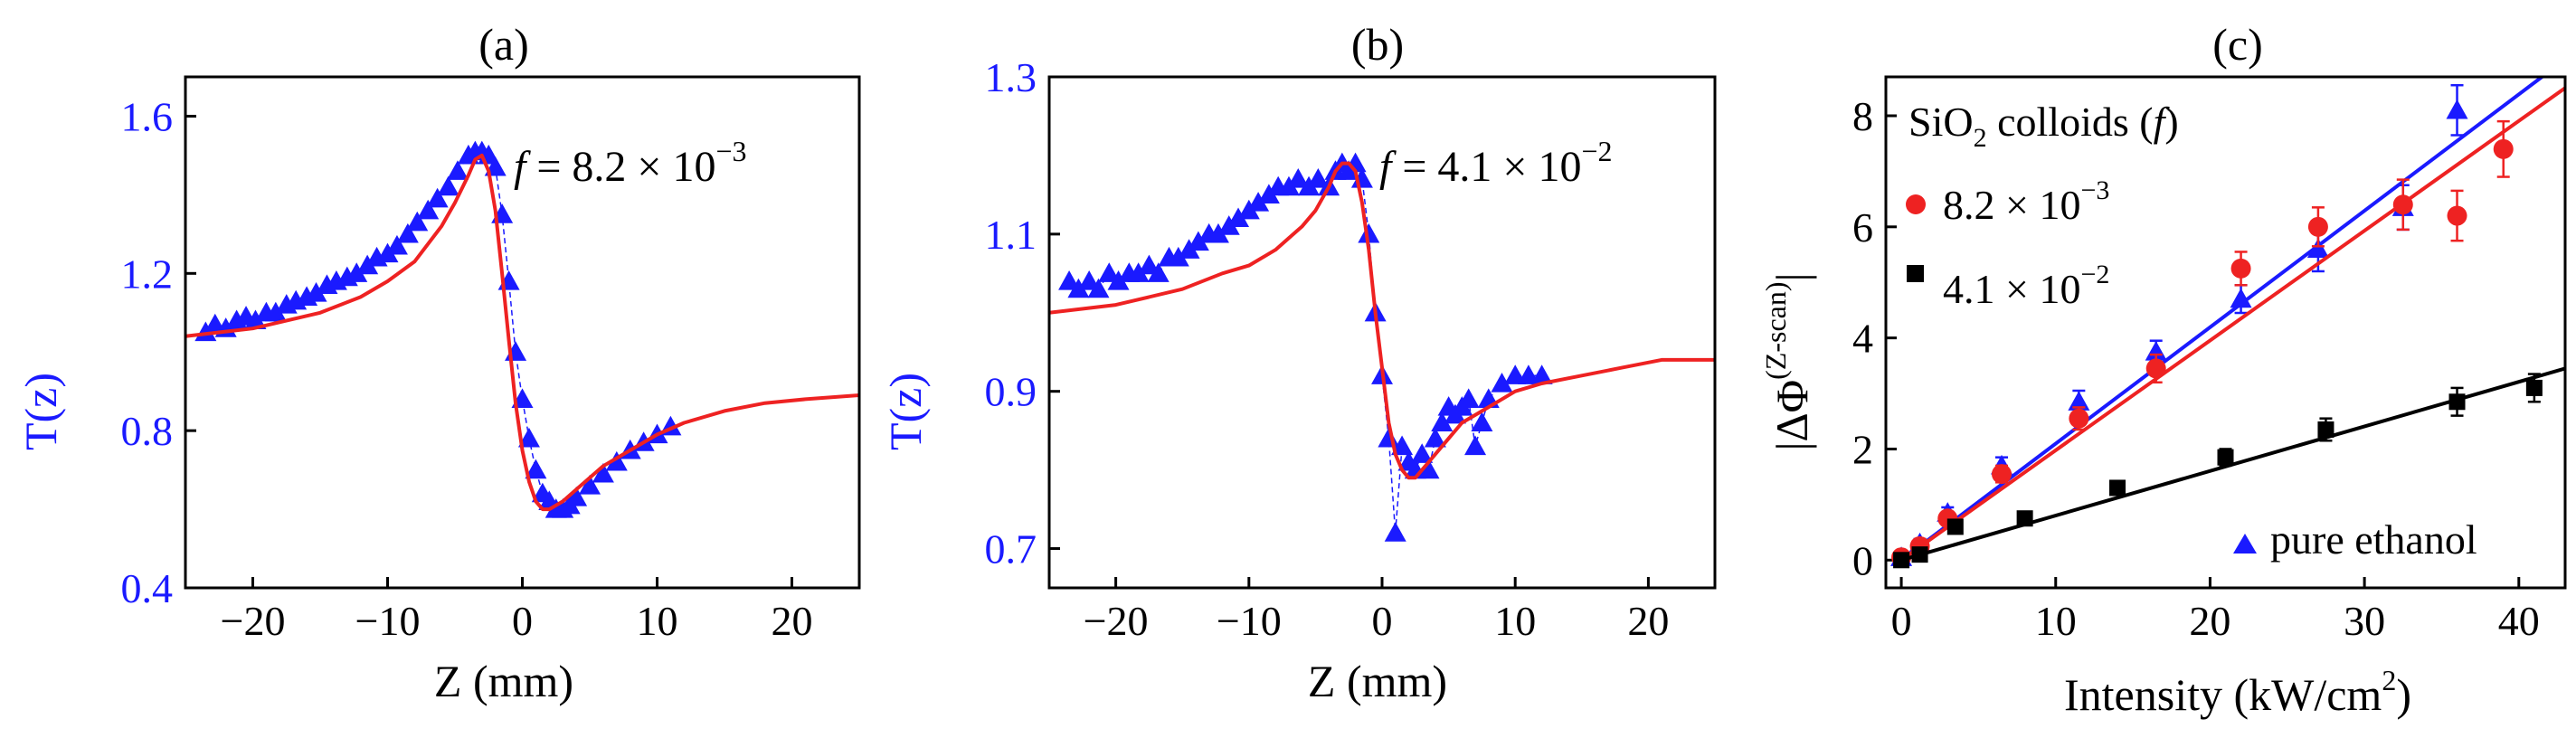  What do you see at coordinates (1863, 339) in the screenshot?
I see `panel-c-ytick-label: 4` at bounding box center [1863, 339].